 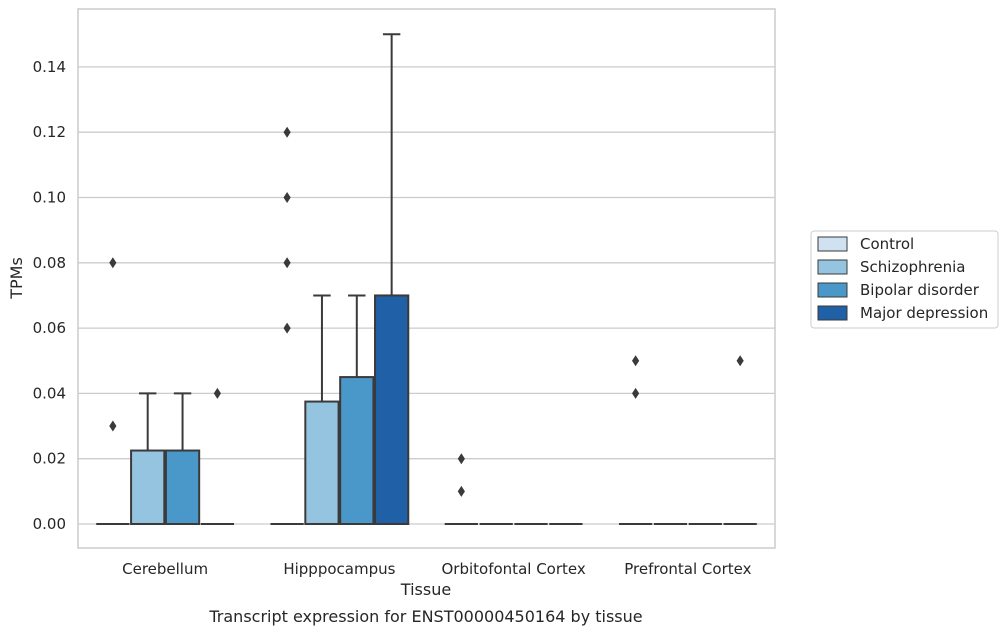 What do you see at coordinates (687, 569) in the screenshot?
I see `x-tick-label: Prefrontal Cortex` at bounding box center [687, 569].